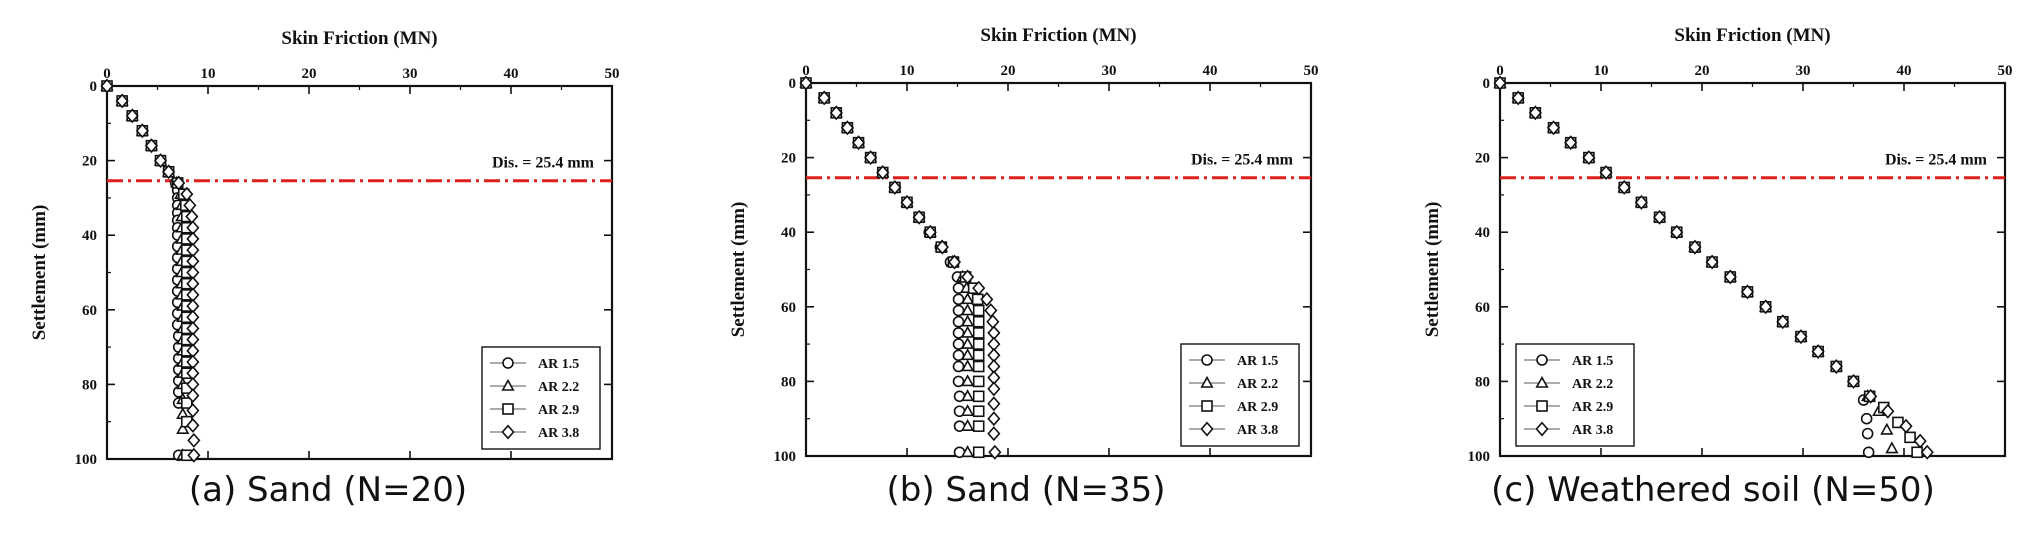  Describe the element at coordinates (410, 74) in the screenshot. I see `x-tick-label-a-3: 30` at that location.